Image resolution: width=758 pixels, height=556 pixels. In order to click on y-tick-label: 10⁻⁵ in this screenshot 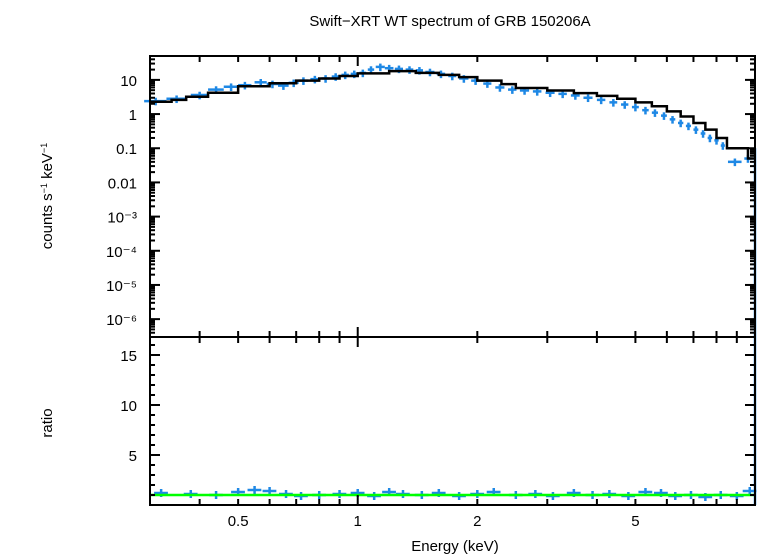, I will do `click(121, 286)`.